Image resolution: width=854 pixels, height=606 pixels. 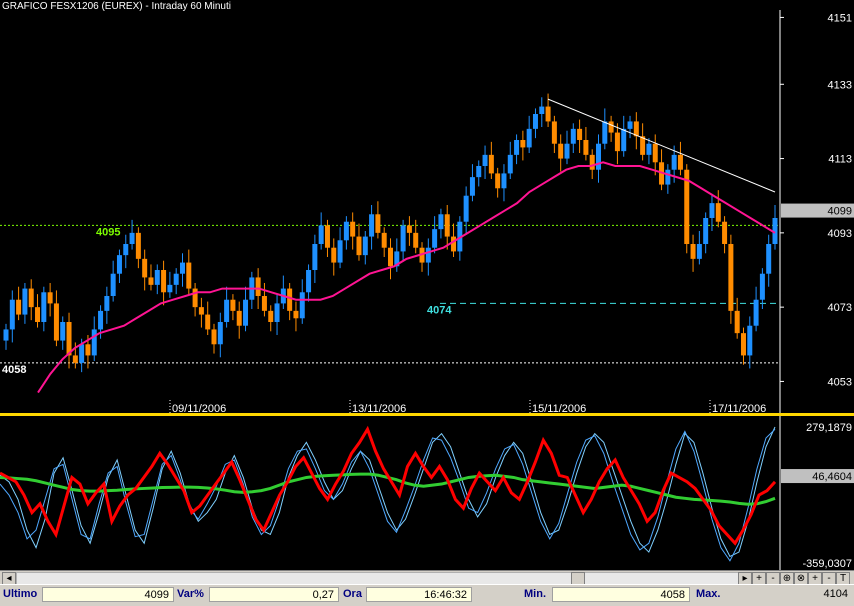 I want to click on var-label: Var%, so click(x=190, y=594).